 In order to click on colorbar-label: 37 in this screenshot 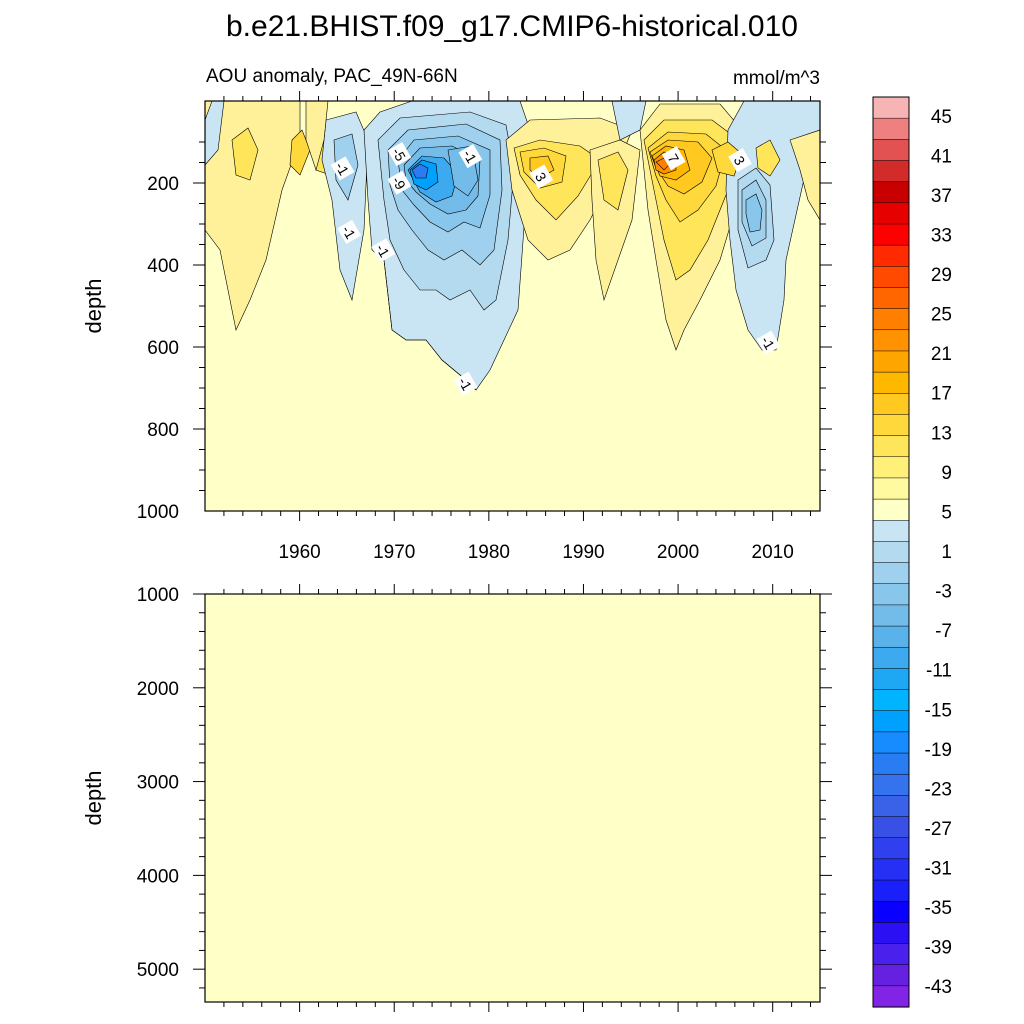, I will do `click(941, 196)`.